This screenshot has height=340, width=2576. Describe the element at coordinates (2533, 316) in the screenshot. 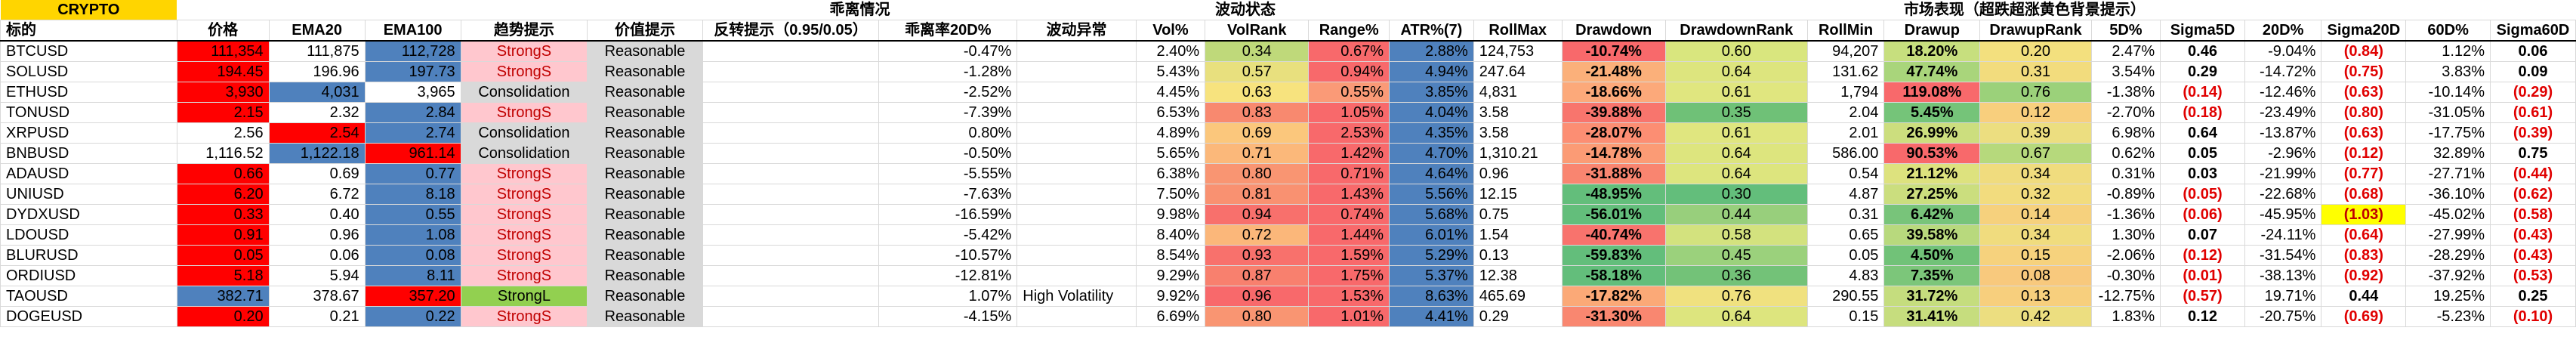

I see `sigma60d-cell: (0.10)` at that location.